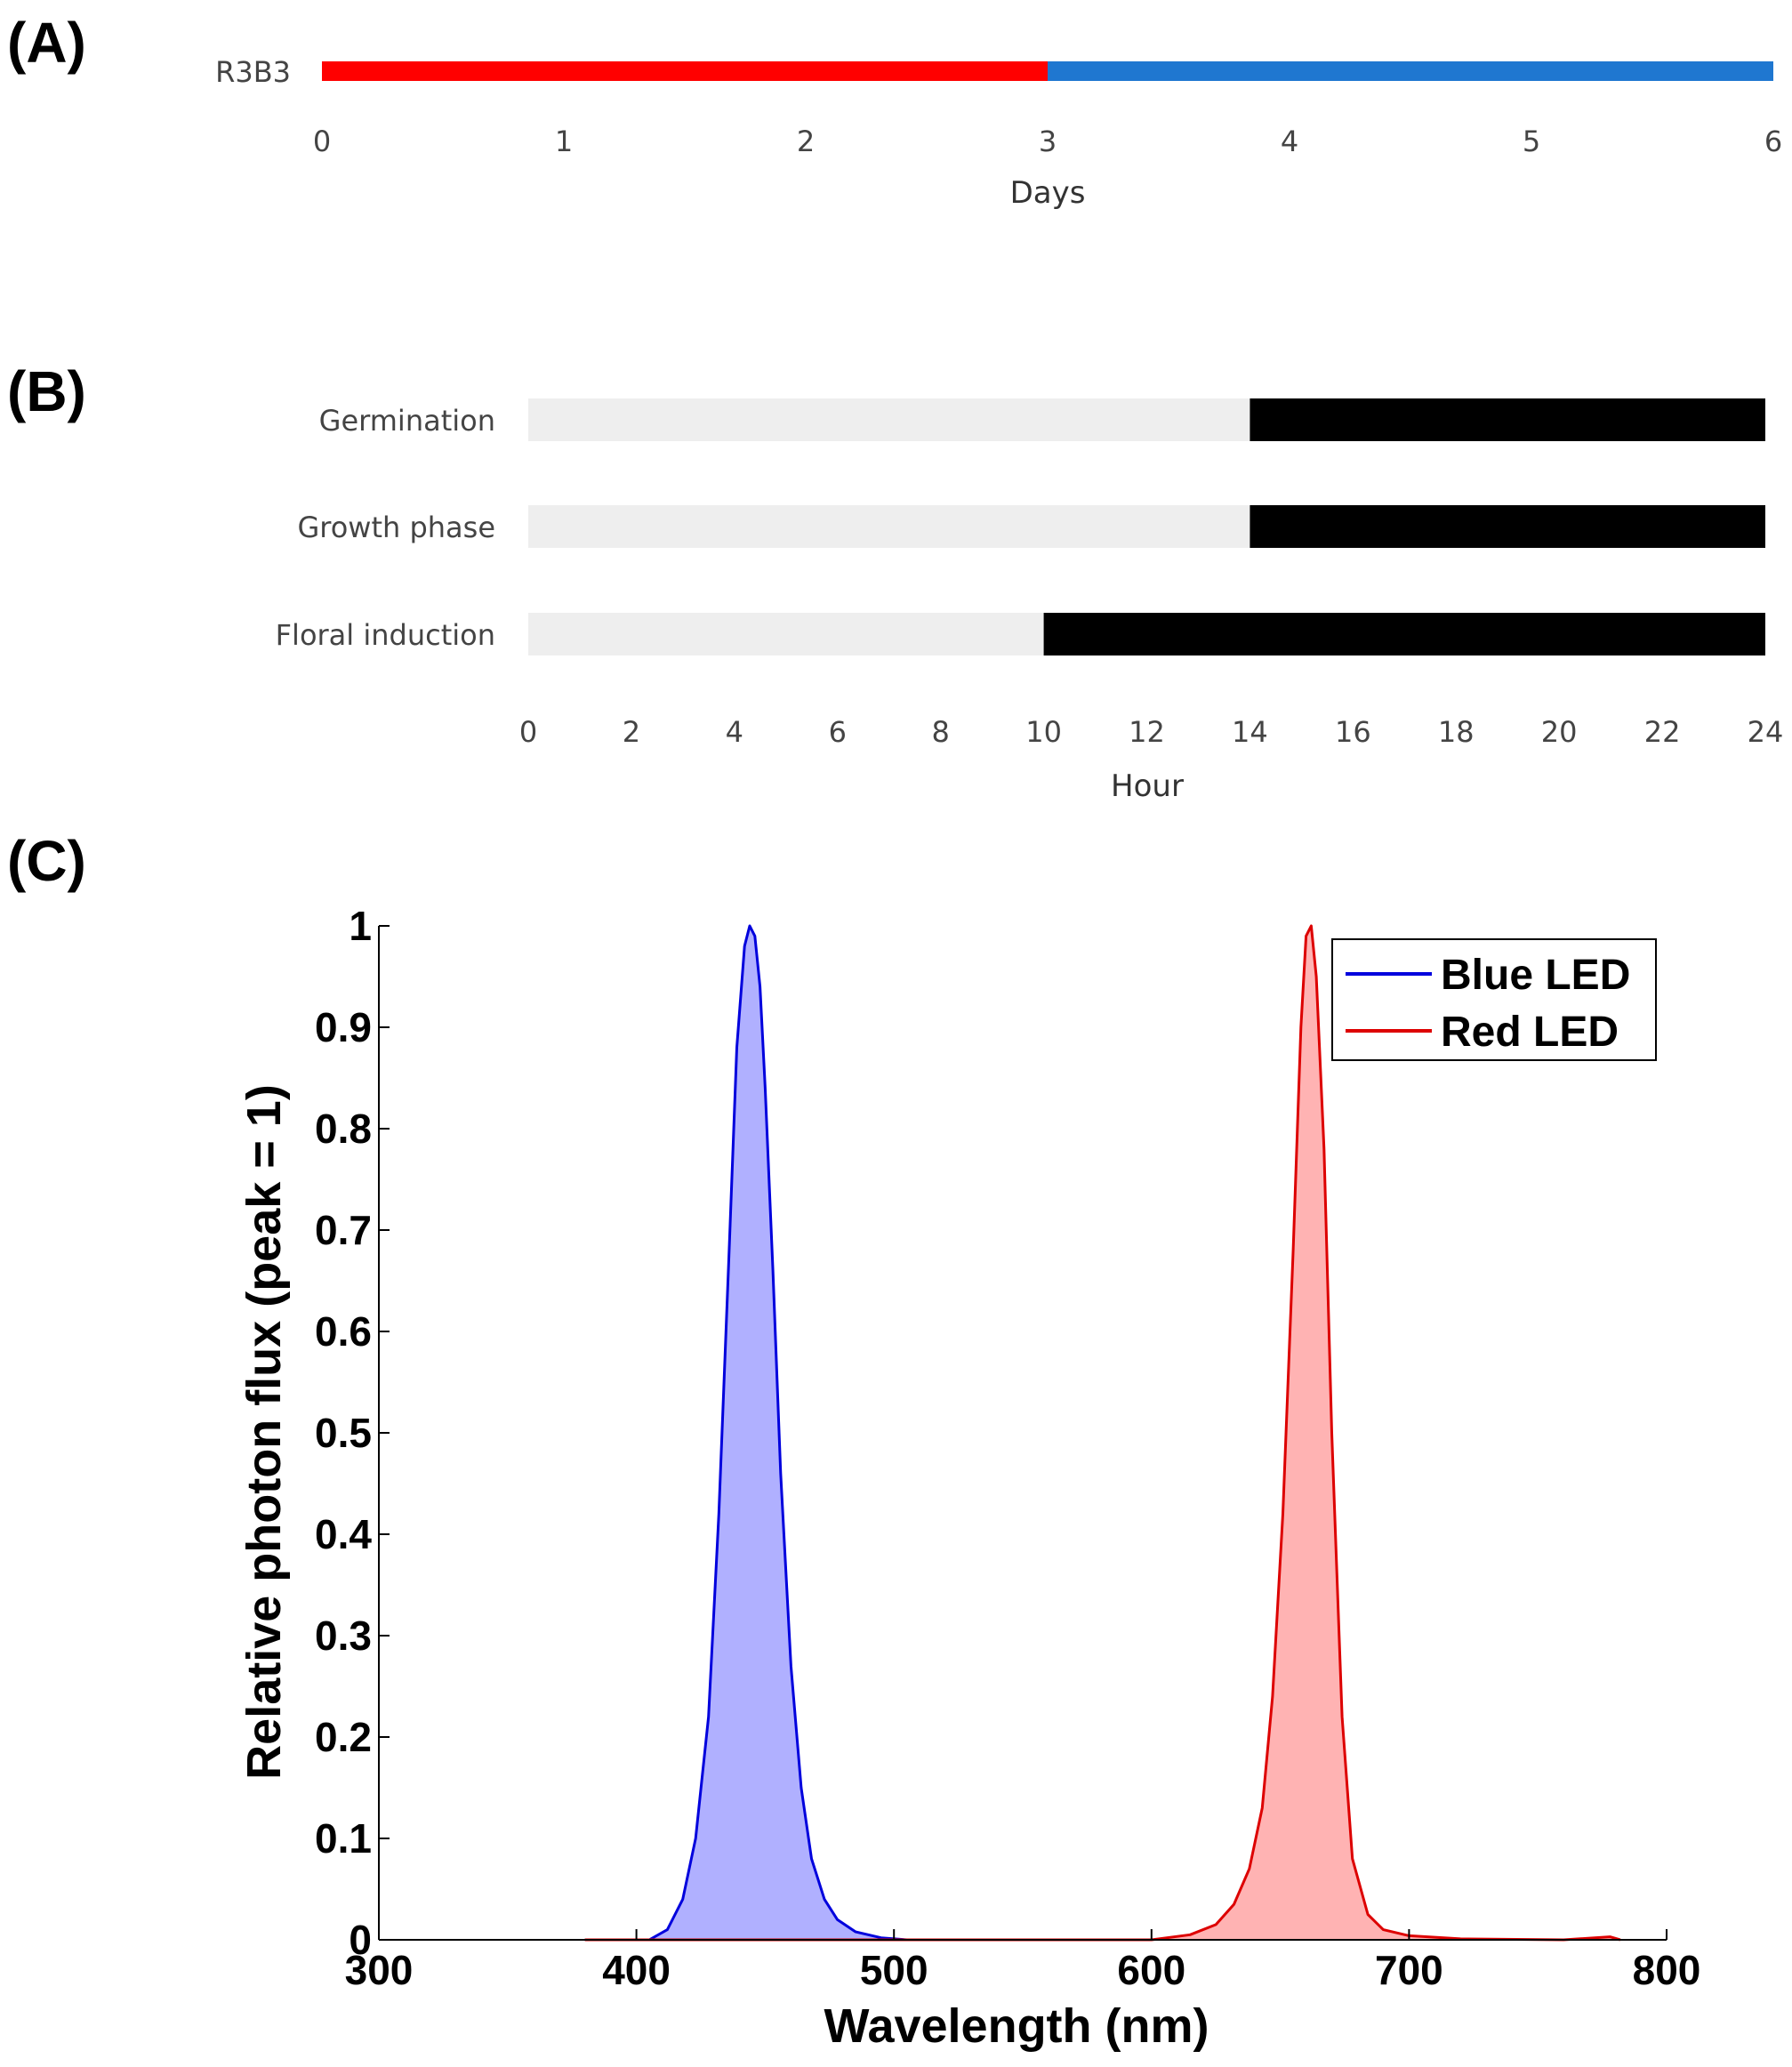 The height and width of the screenshot is (2067, 1792). I want to click on x-tick-label: 300, so click(379, 1970).